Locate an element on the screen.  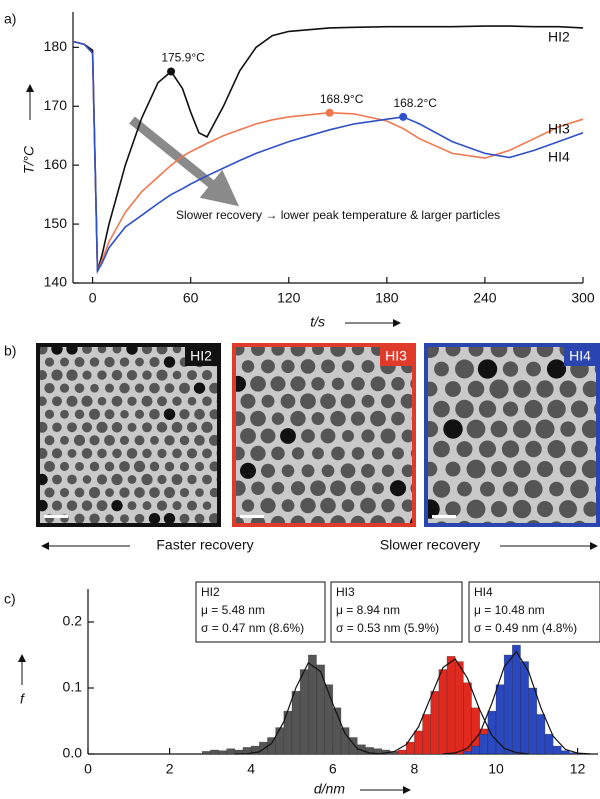
stats-name: HI3 is located at coordinates (345, 592).